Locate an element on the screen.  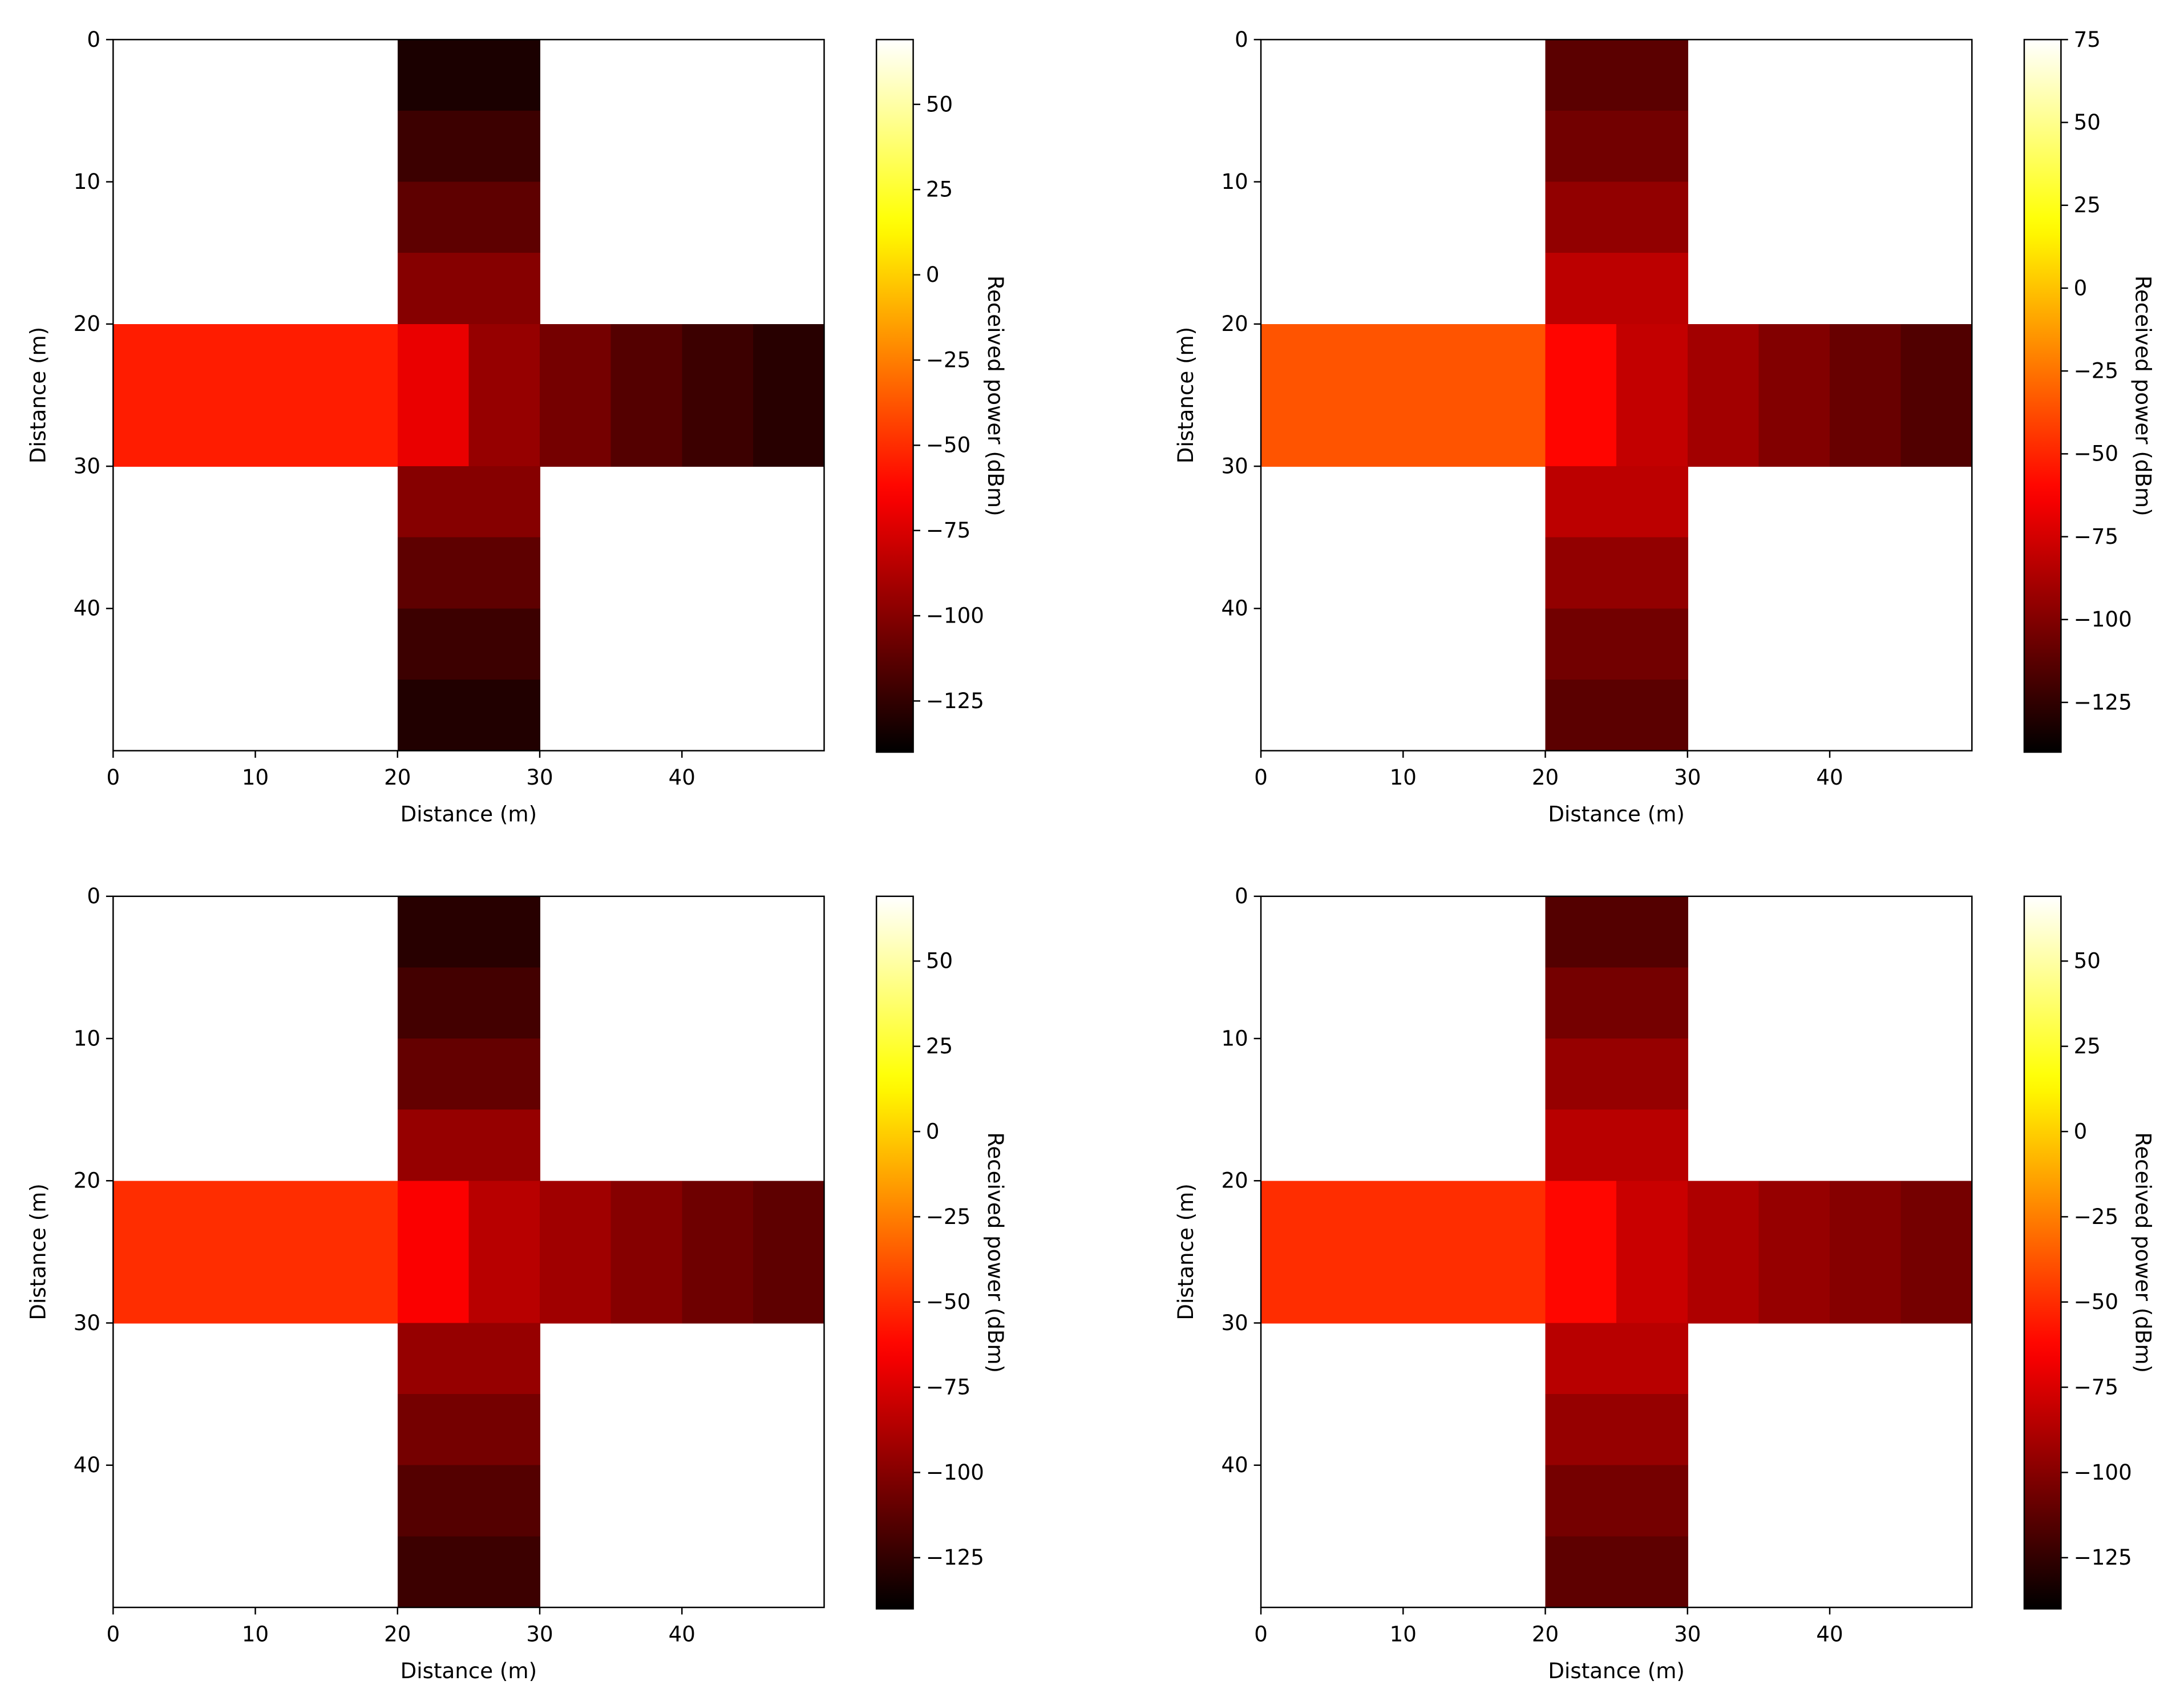
colorbar-tick-label: 0 is located at coordinates (2081, 288).